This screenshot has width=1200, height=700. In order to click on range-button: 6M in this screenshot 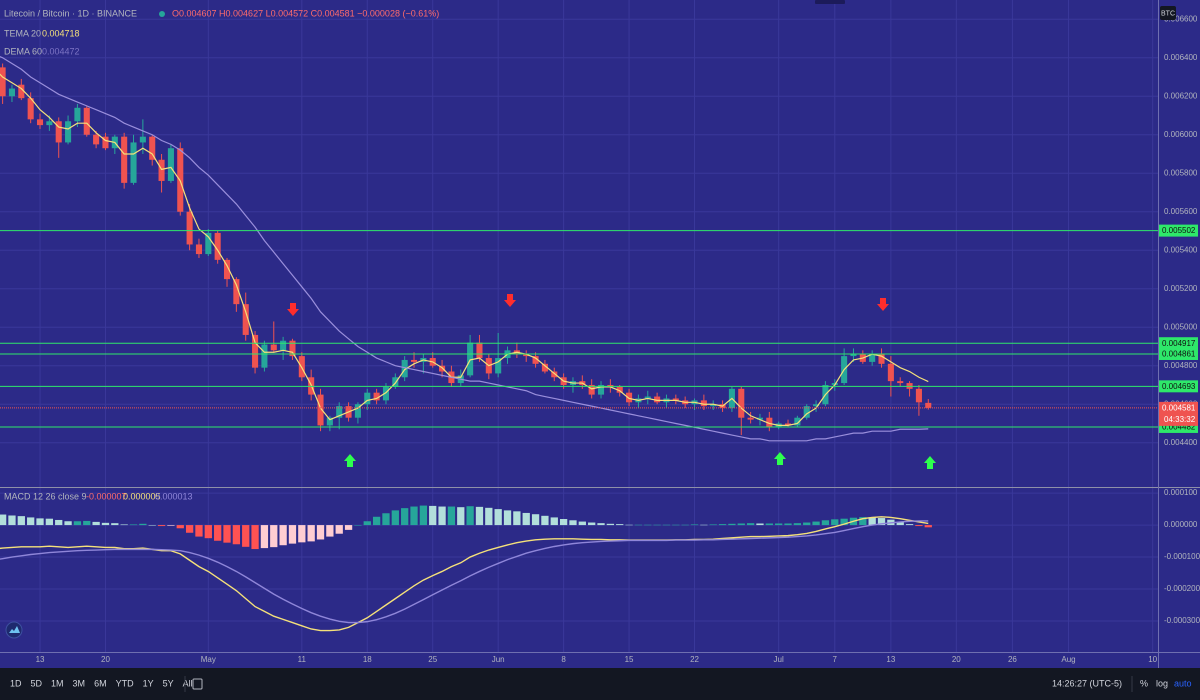, I will do `click(100, 683)`.